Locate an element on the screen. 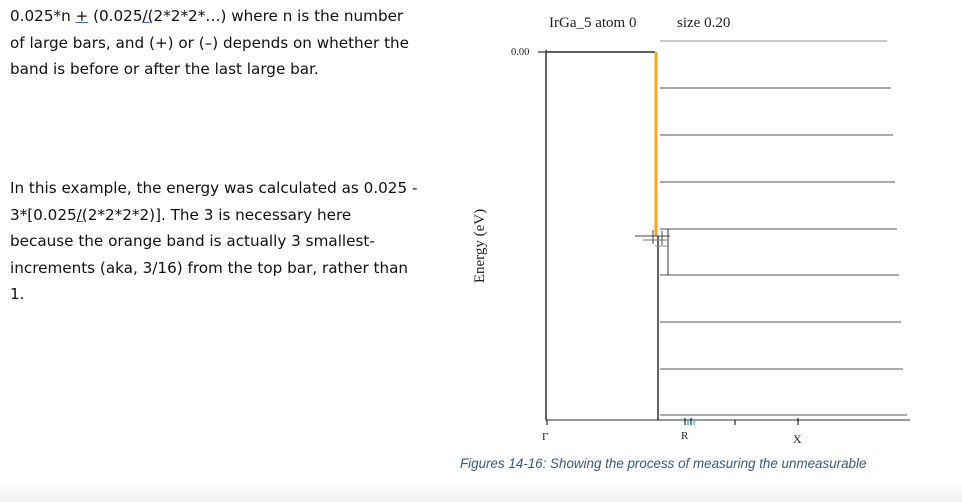  y-tick-label: 0.00 is located at coordinates (520, 52).